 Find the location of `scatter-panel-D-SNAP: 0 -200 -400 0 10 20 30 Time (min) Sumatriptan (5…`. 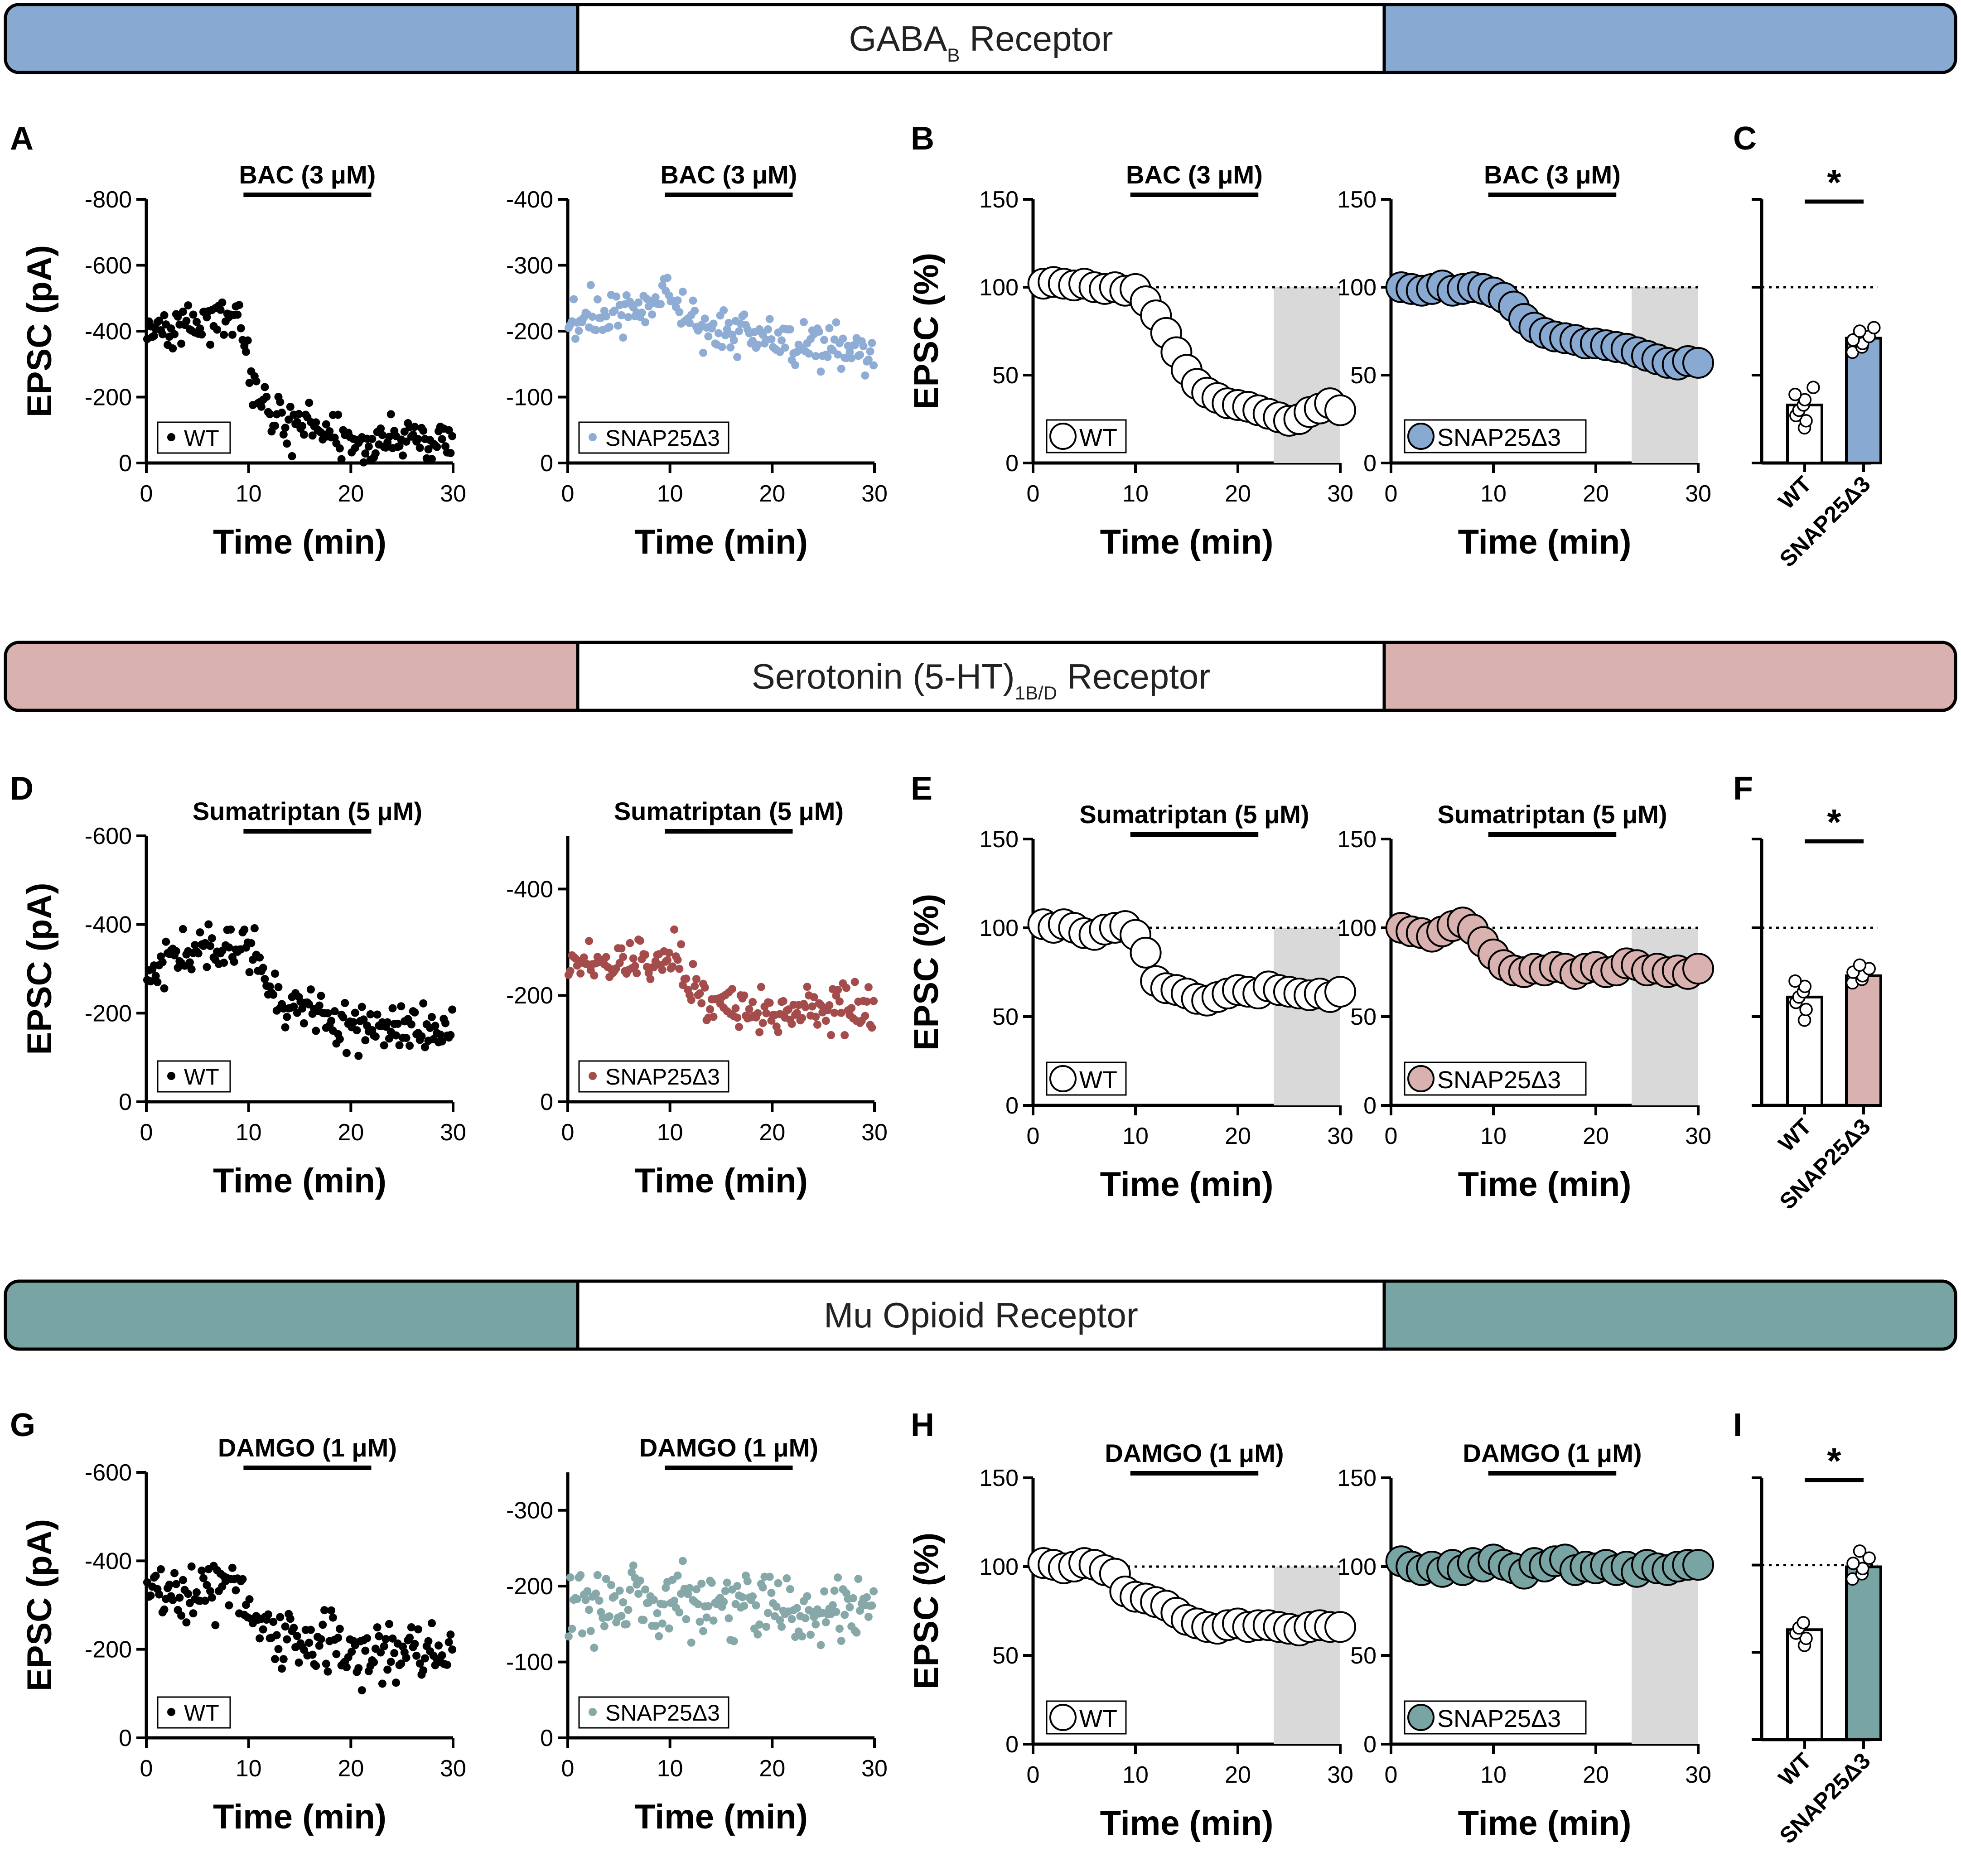

scatter-panel-D-SNAP: 0 -200 -400 0 10 20 30 Time (min) Sumatriptan (5… is located at coordinates (697, 998).